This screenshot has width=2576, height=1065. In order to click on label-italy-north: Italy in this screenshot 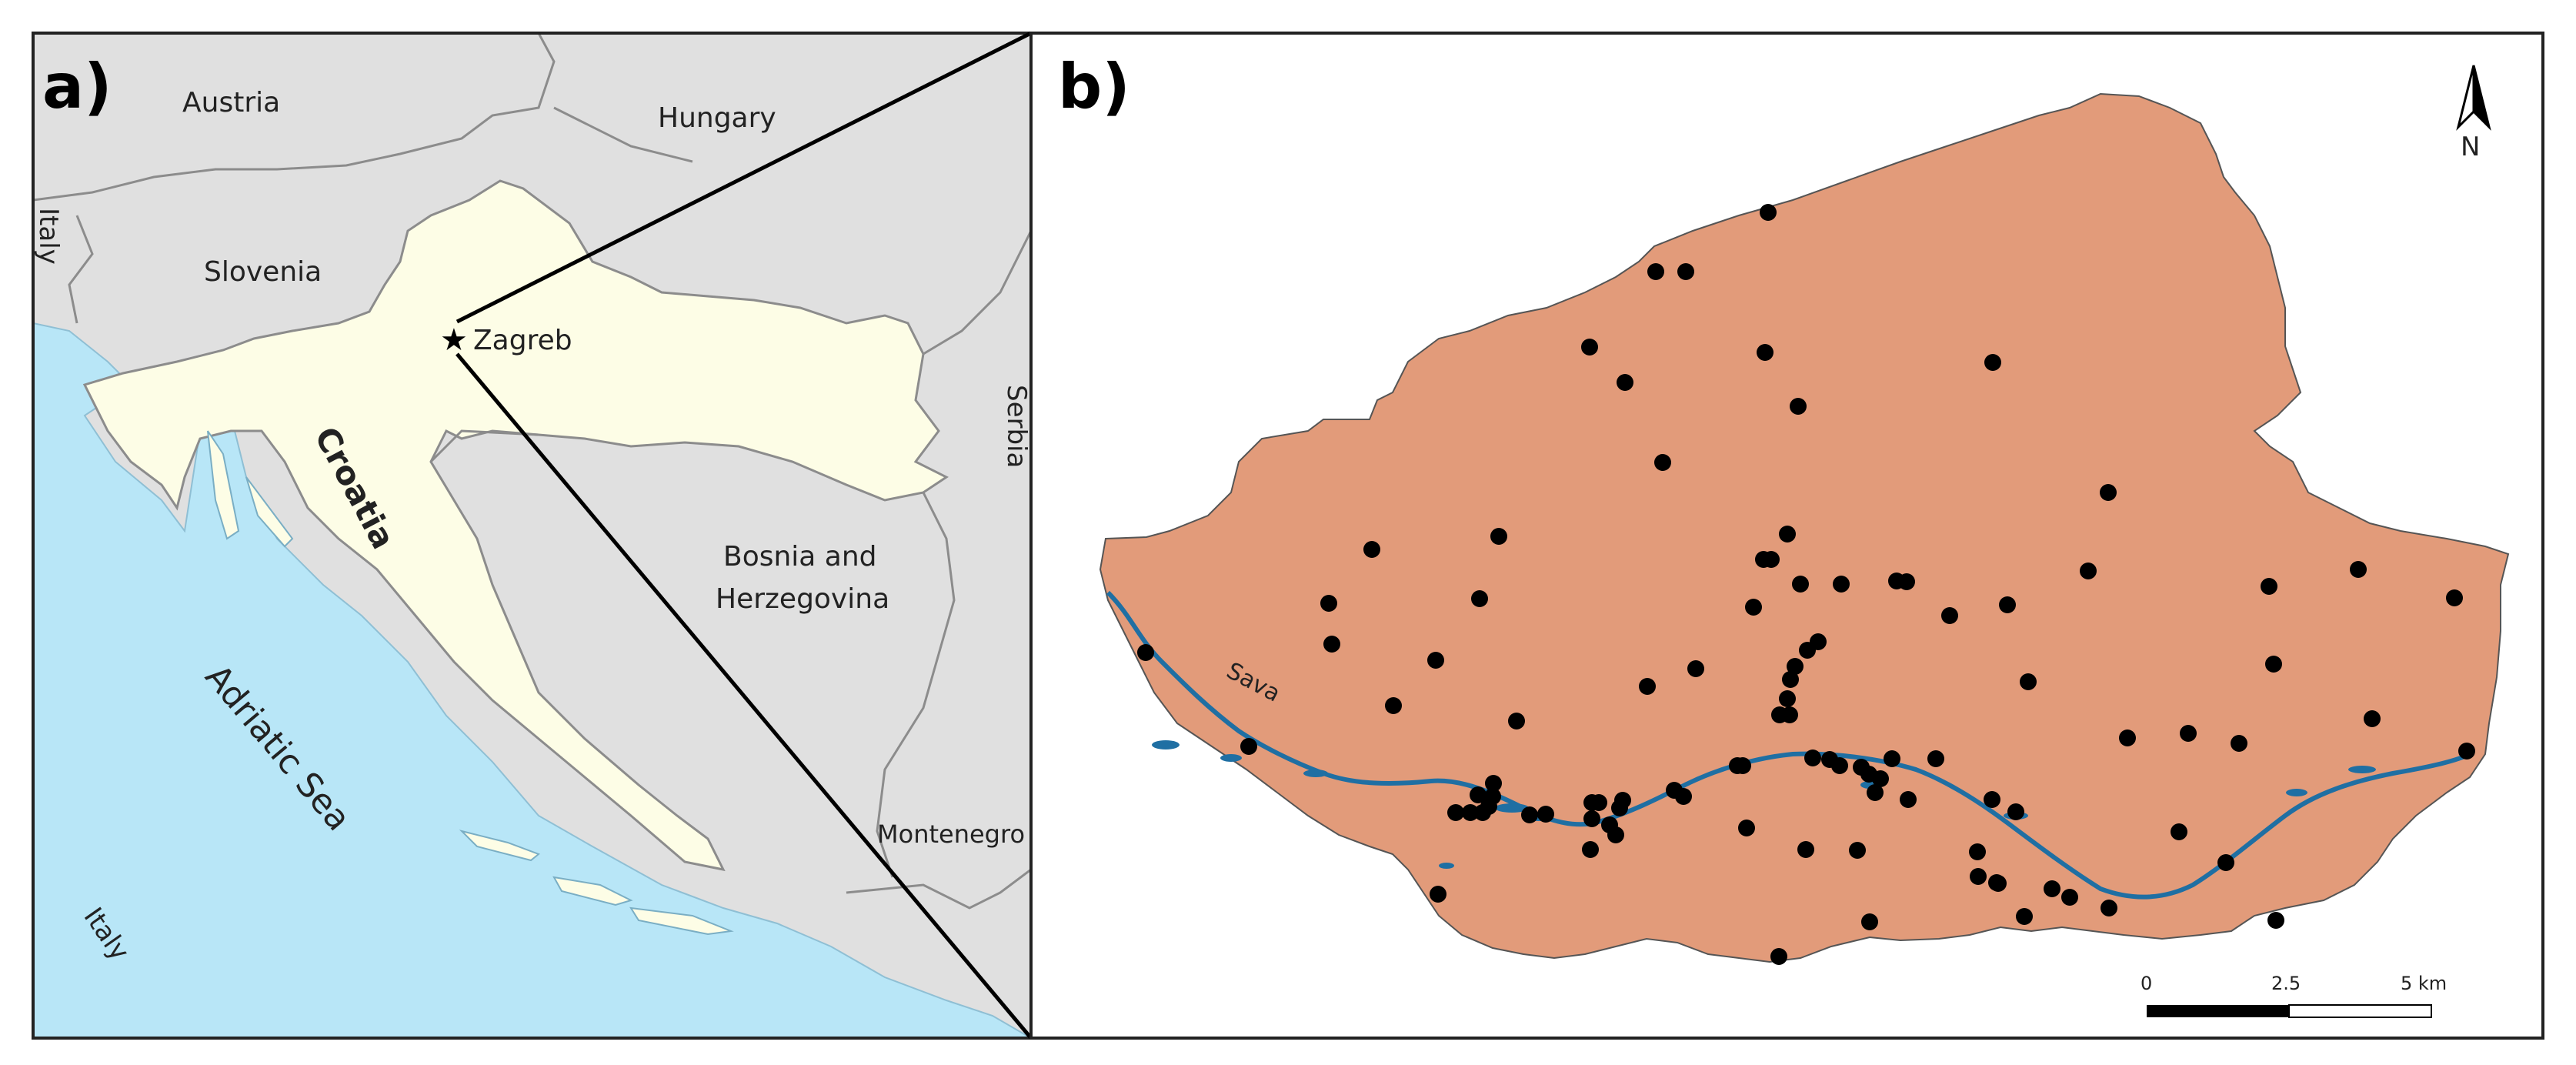, I will do `click(49, 236)`.